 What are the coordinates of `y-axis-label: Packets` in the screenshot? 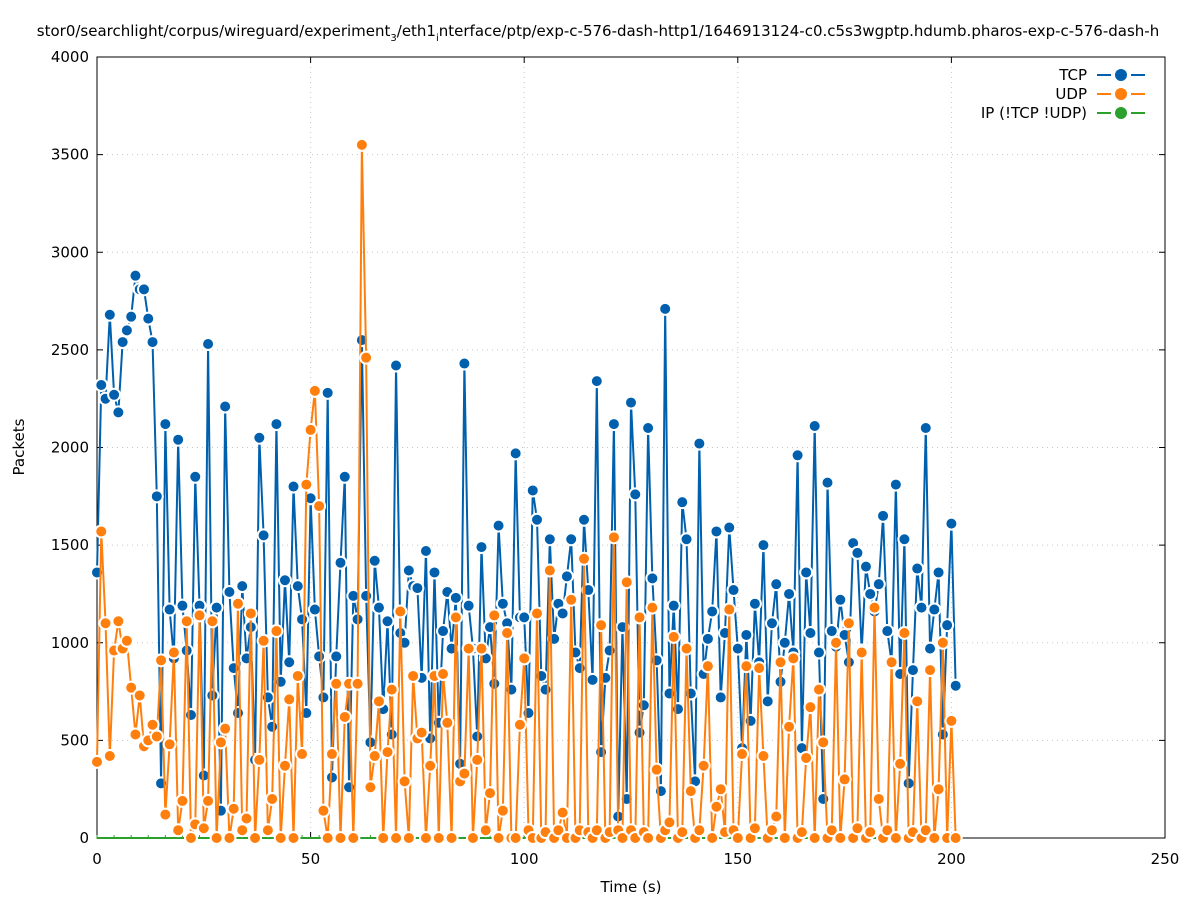 It's located at (19, 446).